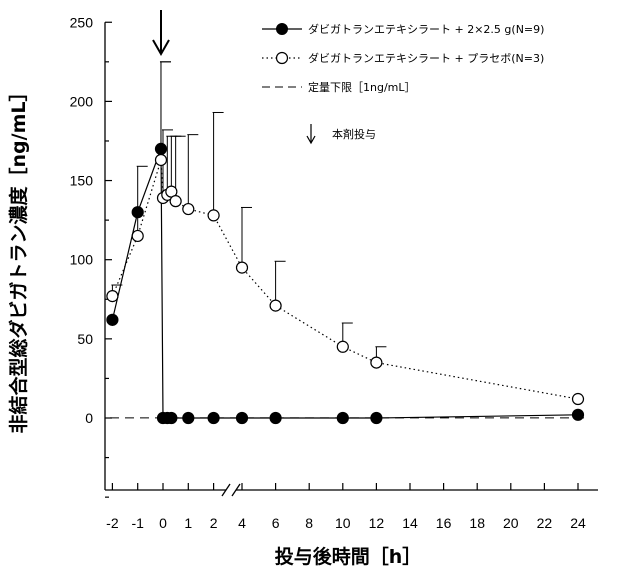 This screenshot has height=581, width=633. Describe the element at coordinates (477, 523) in the screenshot. I see `x-tick-label: 18` at that location.